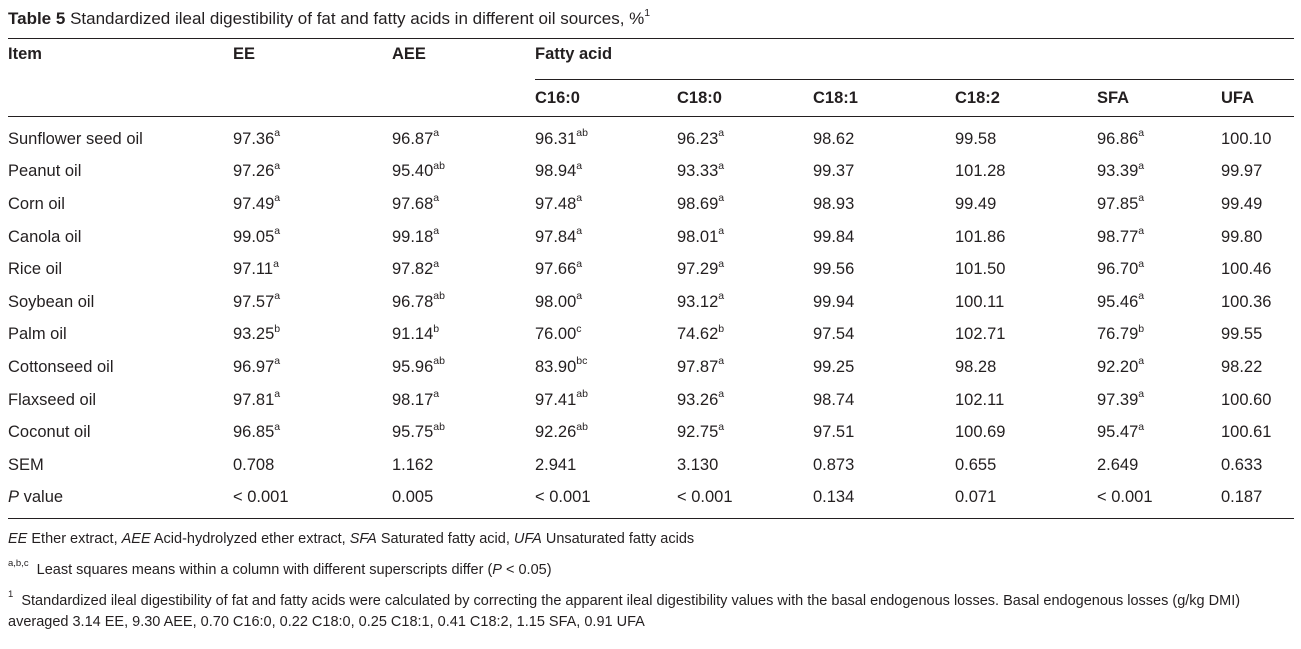 The width and height of the screenshot is (1301, 649). Describe the element at coordinates (606, 302) in the screenshot. I see `cell-c160: 98.00a` at that location.